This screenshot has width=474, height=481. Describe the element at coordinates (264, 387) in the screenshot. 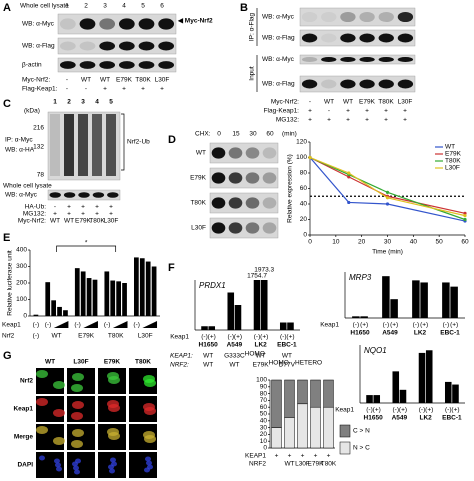

I see `y-tick-label: 90` at that location.